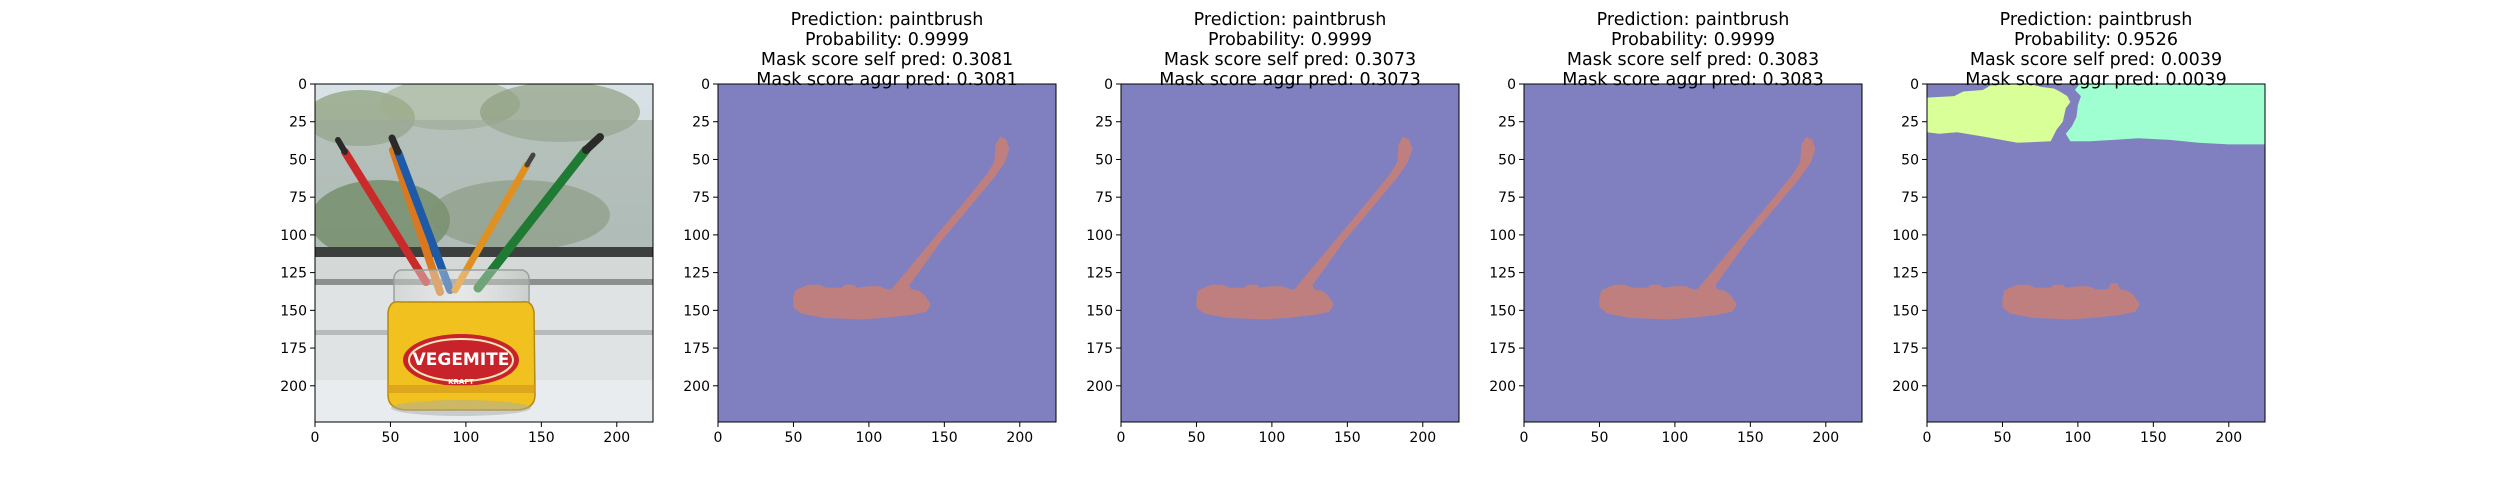 This screenshot has height=500, width=2500. I want to click on panel-title-line: Mask score self pred: 0.3073, so click(1290, 60).